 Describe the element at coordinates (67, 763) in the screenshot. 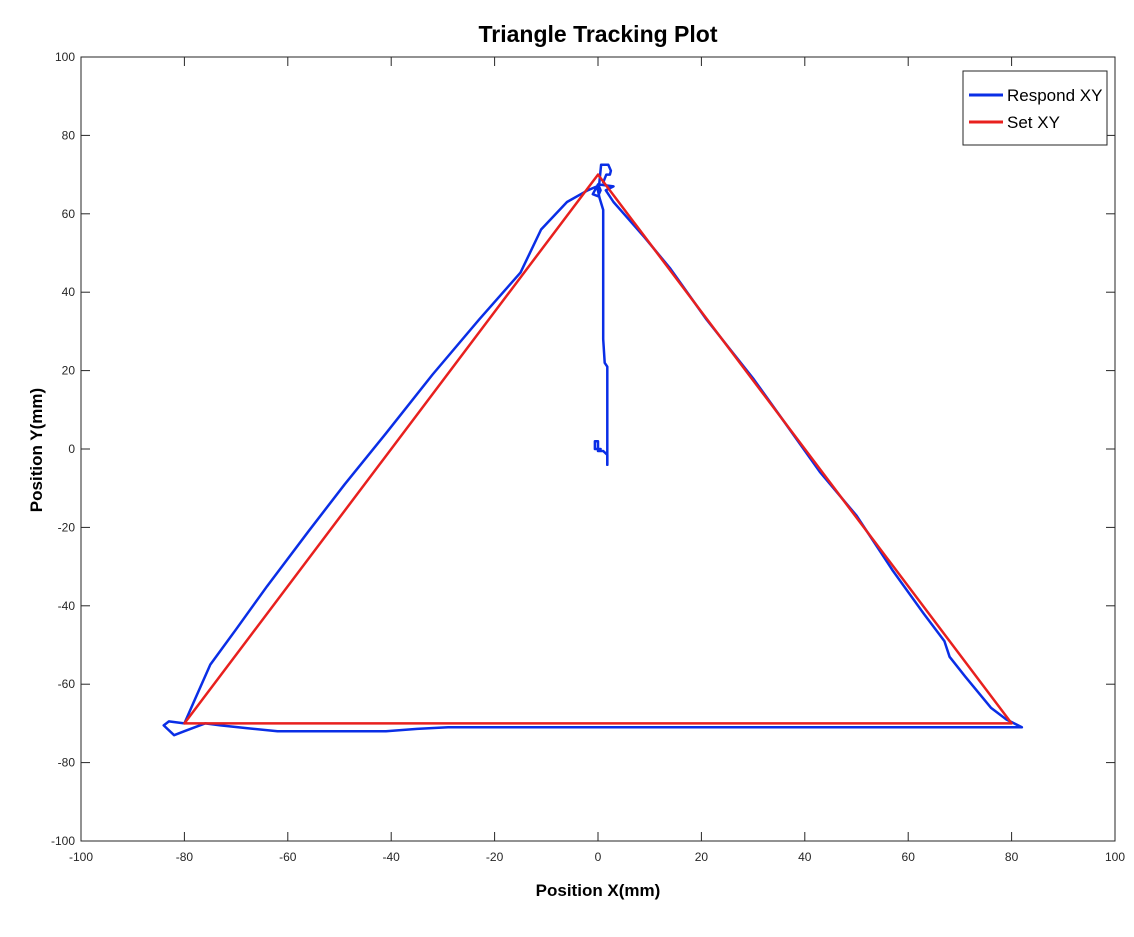

I see `y-tick-label: -80` at that location.